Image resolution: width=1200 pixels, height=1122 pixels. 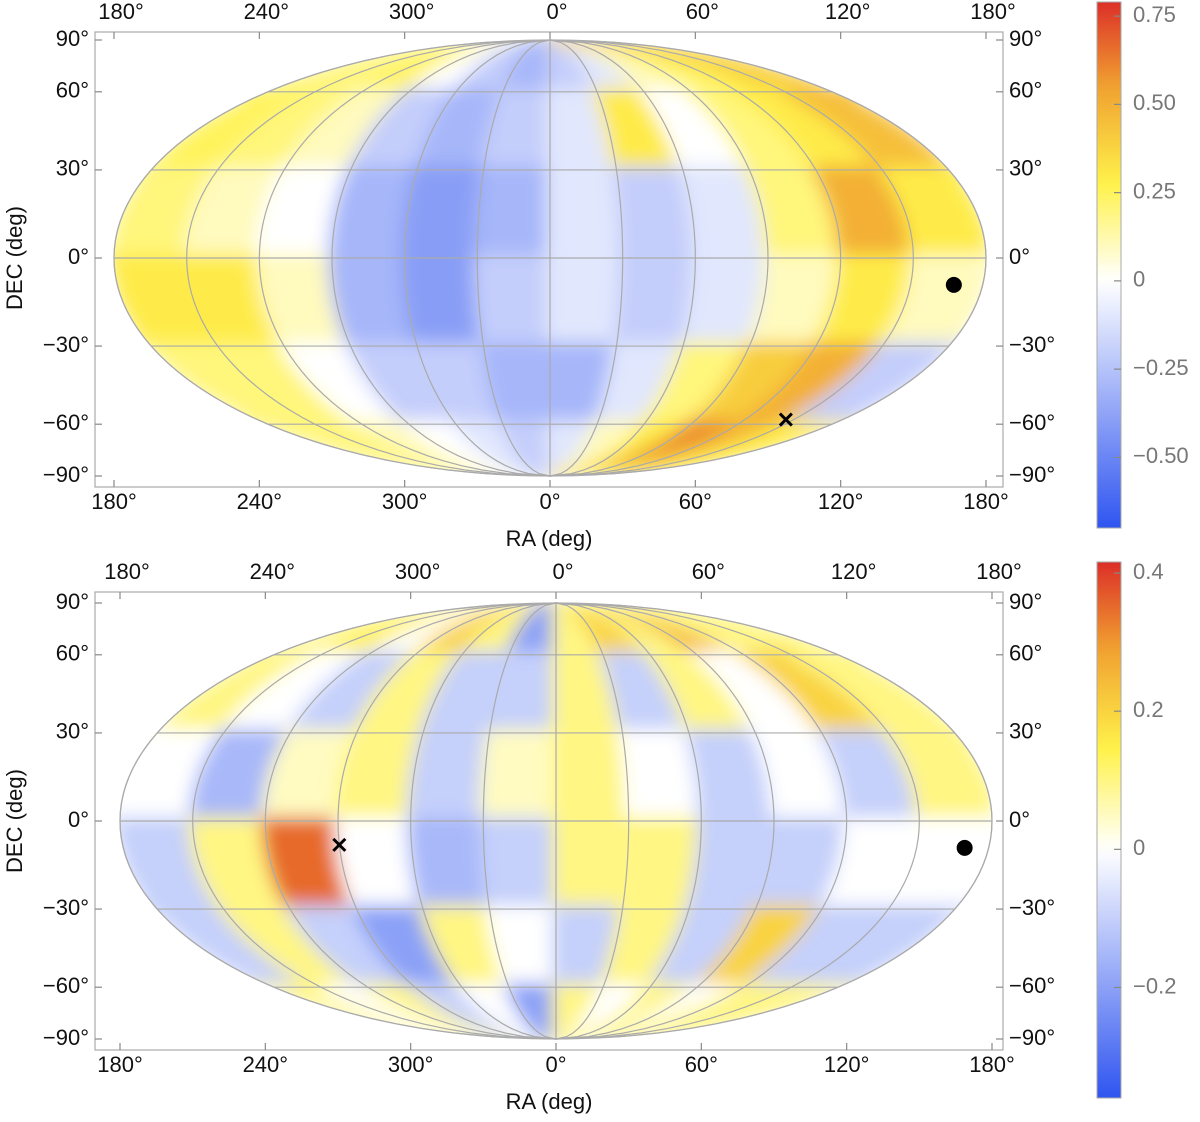 I want to click on x-tick-label: 60°, so click(x=701, y=1064).